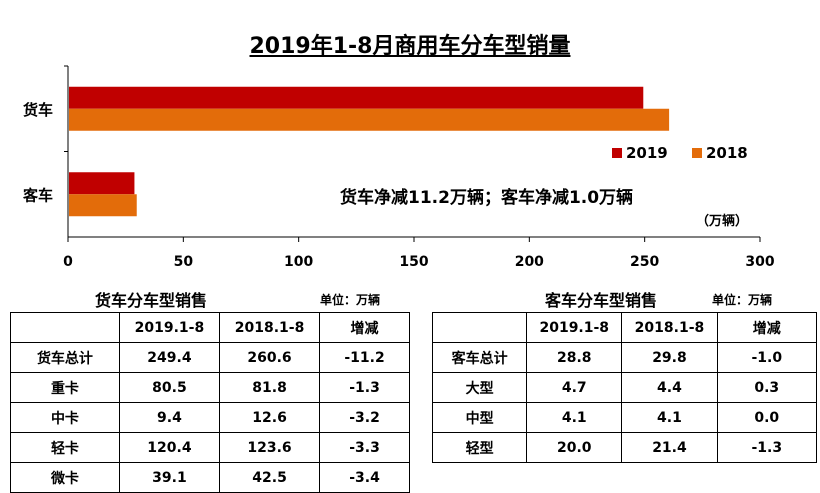 The image size is (820, 493). What do you see at coordinates (298, 262) in the screenshot?
I see `x-tick-label: 100` at bounding box center [298, 262].